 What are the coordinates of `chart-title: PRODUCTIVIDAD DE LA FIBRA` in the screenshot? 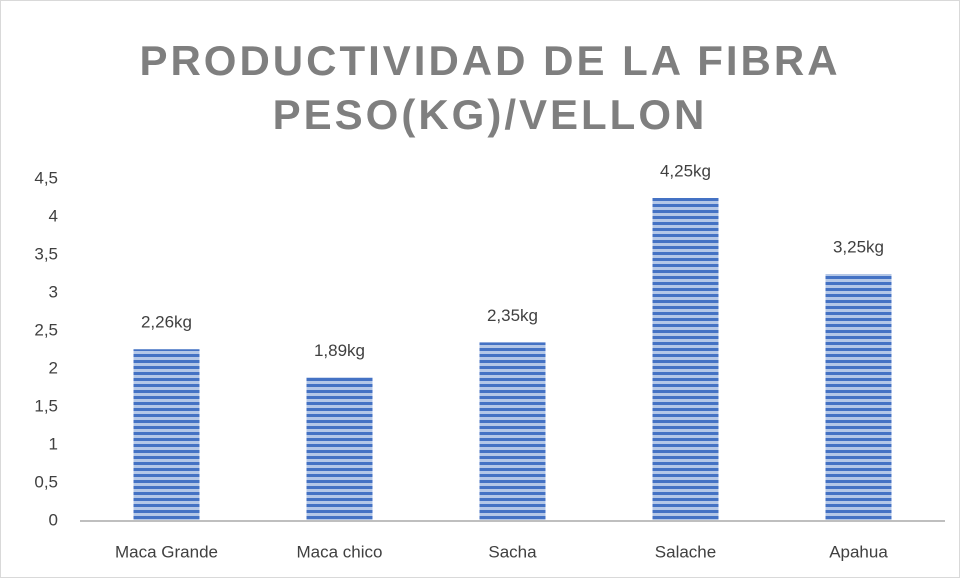 It's located at (489, 60).